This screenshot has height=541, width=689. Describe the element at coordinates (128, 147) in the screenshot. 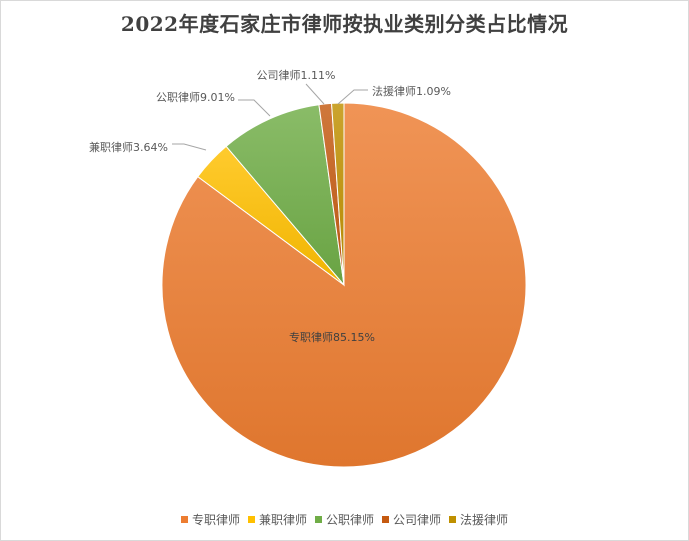

I see `data-label-2: 兼职律师3.64%` at that location.